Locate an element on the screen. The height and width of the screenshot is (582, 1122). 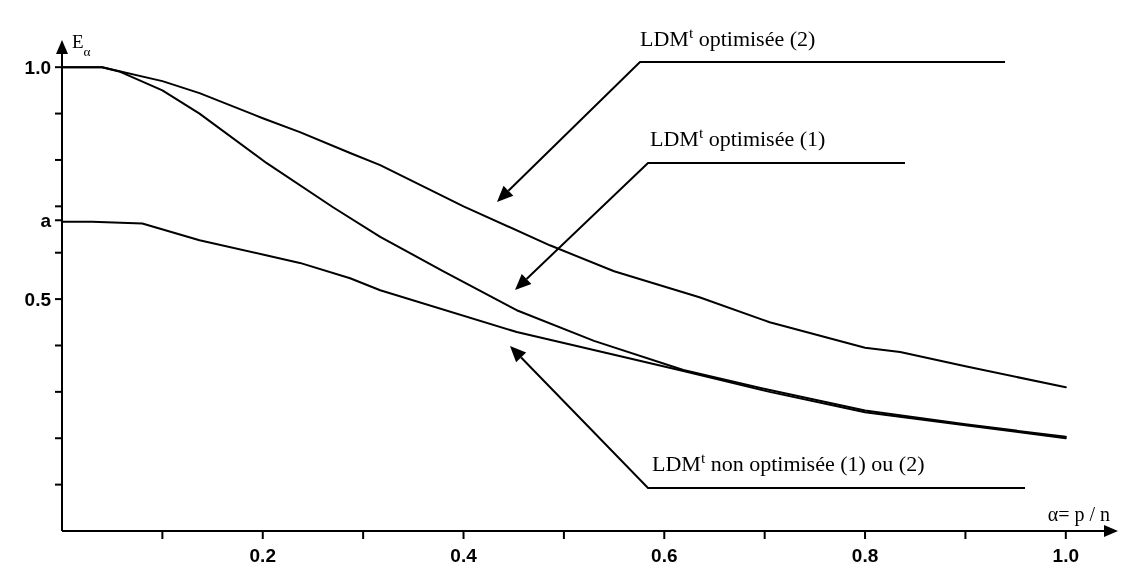
y-tick-label: 0.5 is located at coordinates (38, 299).